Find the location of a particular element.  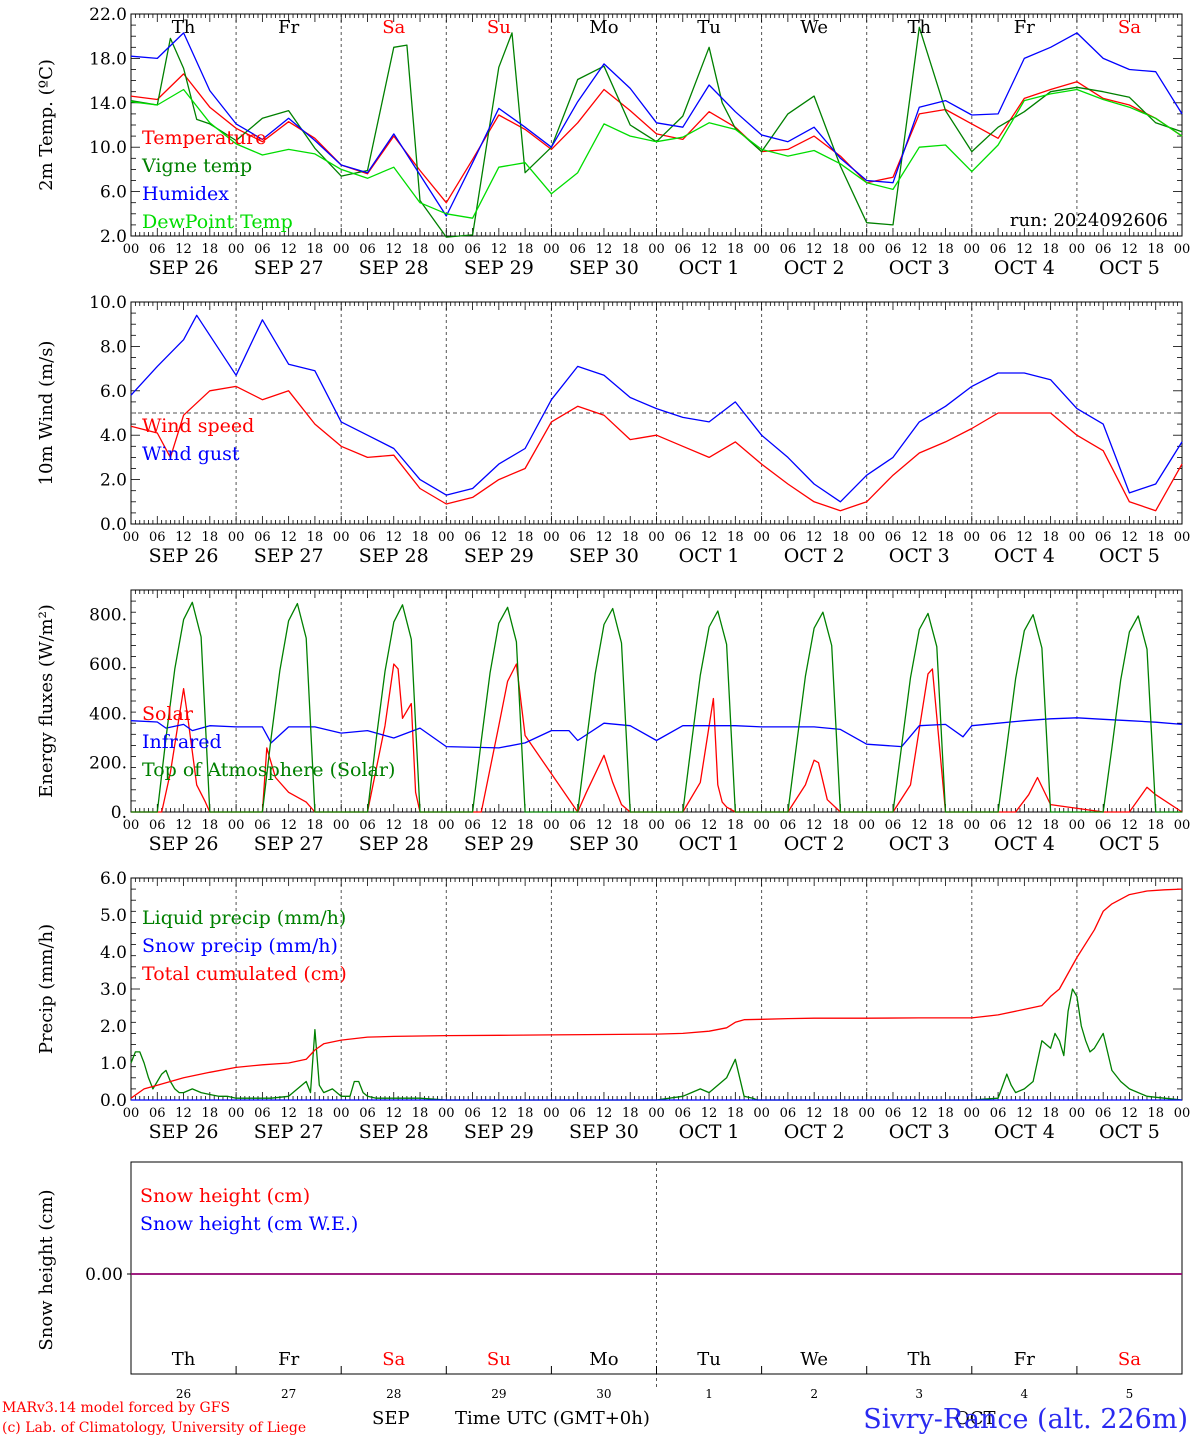

legend-entry: Wind speed is located at coordinates (198, 426).